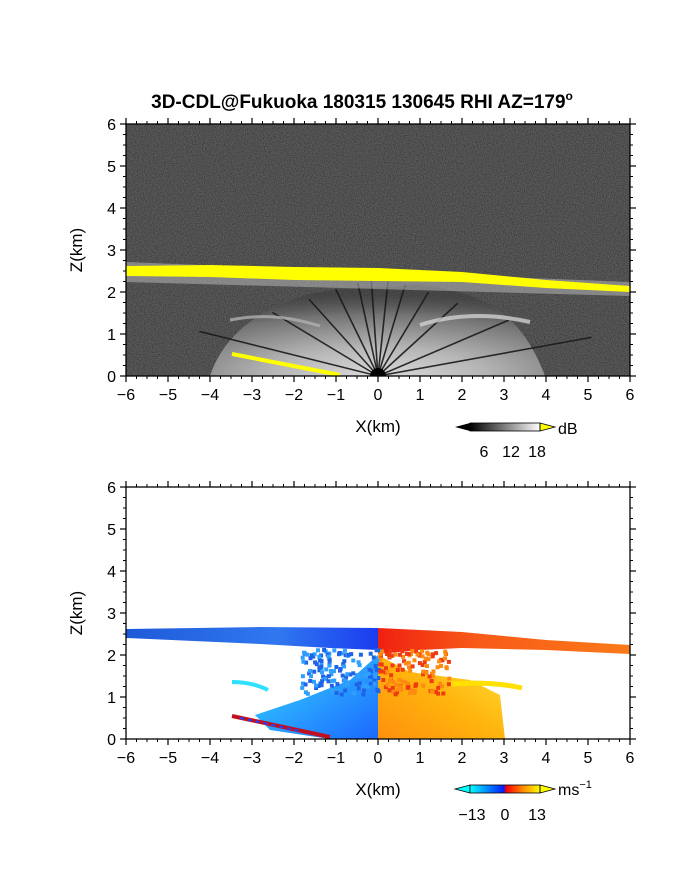 This screenshot has height=880, width=680. Describe the element at coordinates (471, 815) in the screenshot. I see `colorbar-tick-label: −13` at that location.